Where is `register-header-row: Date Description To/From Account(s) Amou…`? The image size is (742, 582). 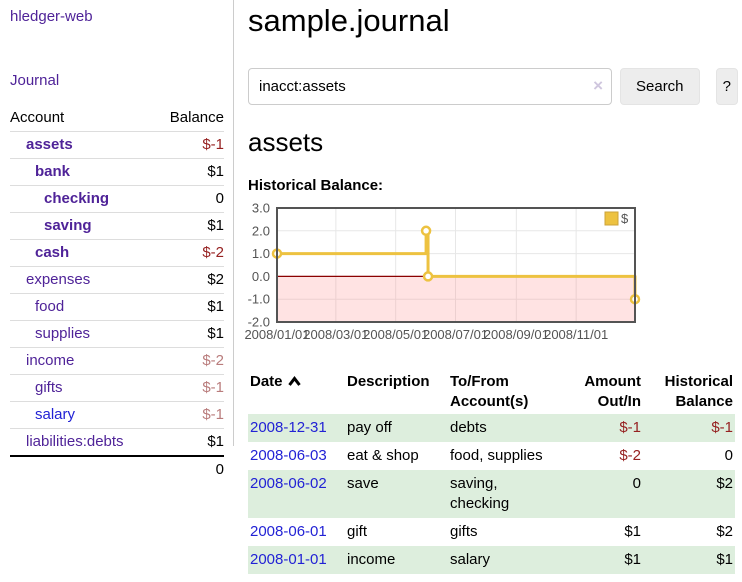 register-header-row: Date Description To/From Account(s) Amou… is located at coordinates (491, 392).